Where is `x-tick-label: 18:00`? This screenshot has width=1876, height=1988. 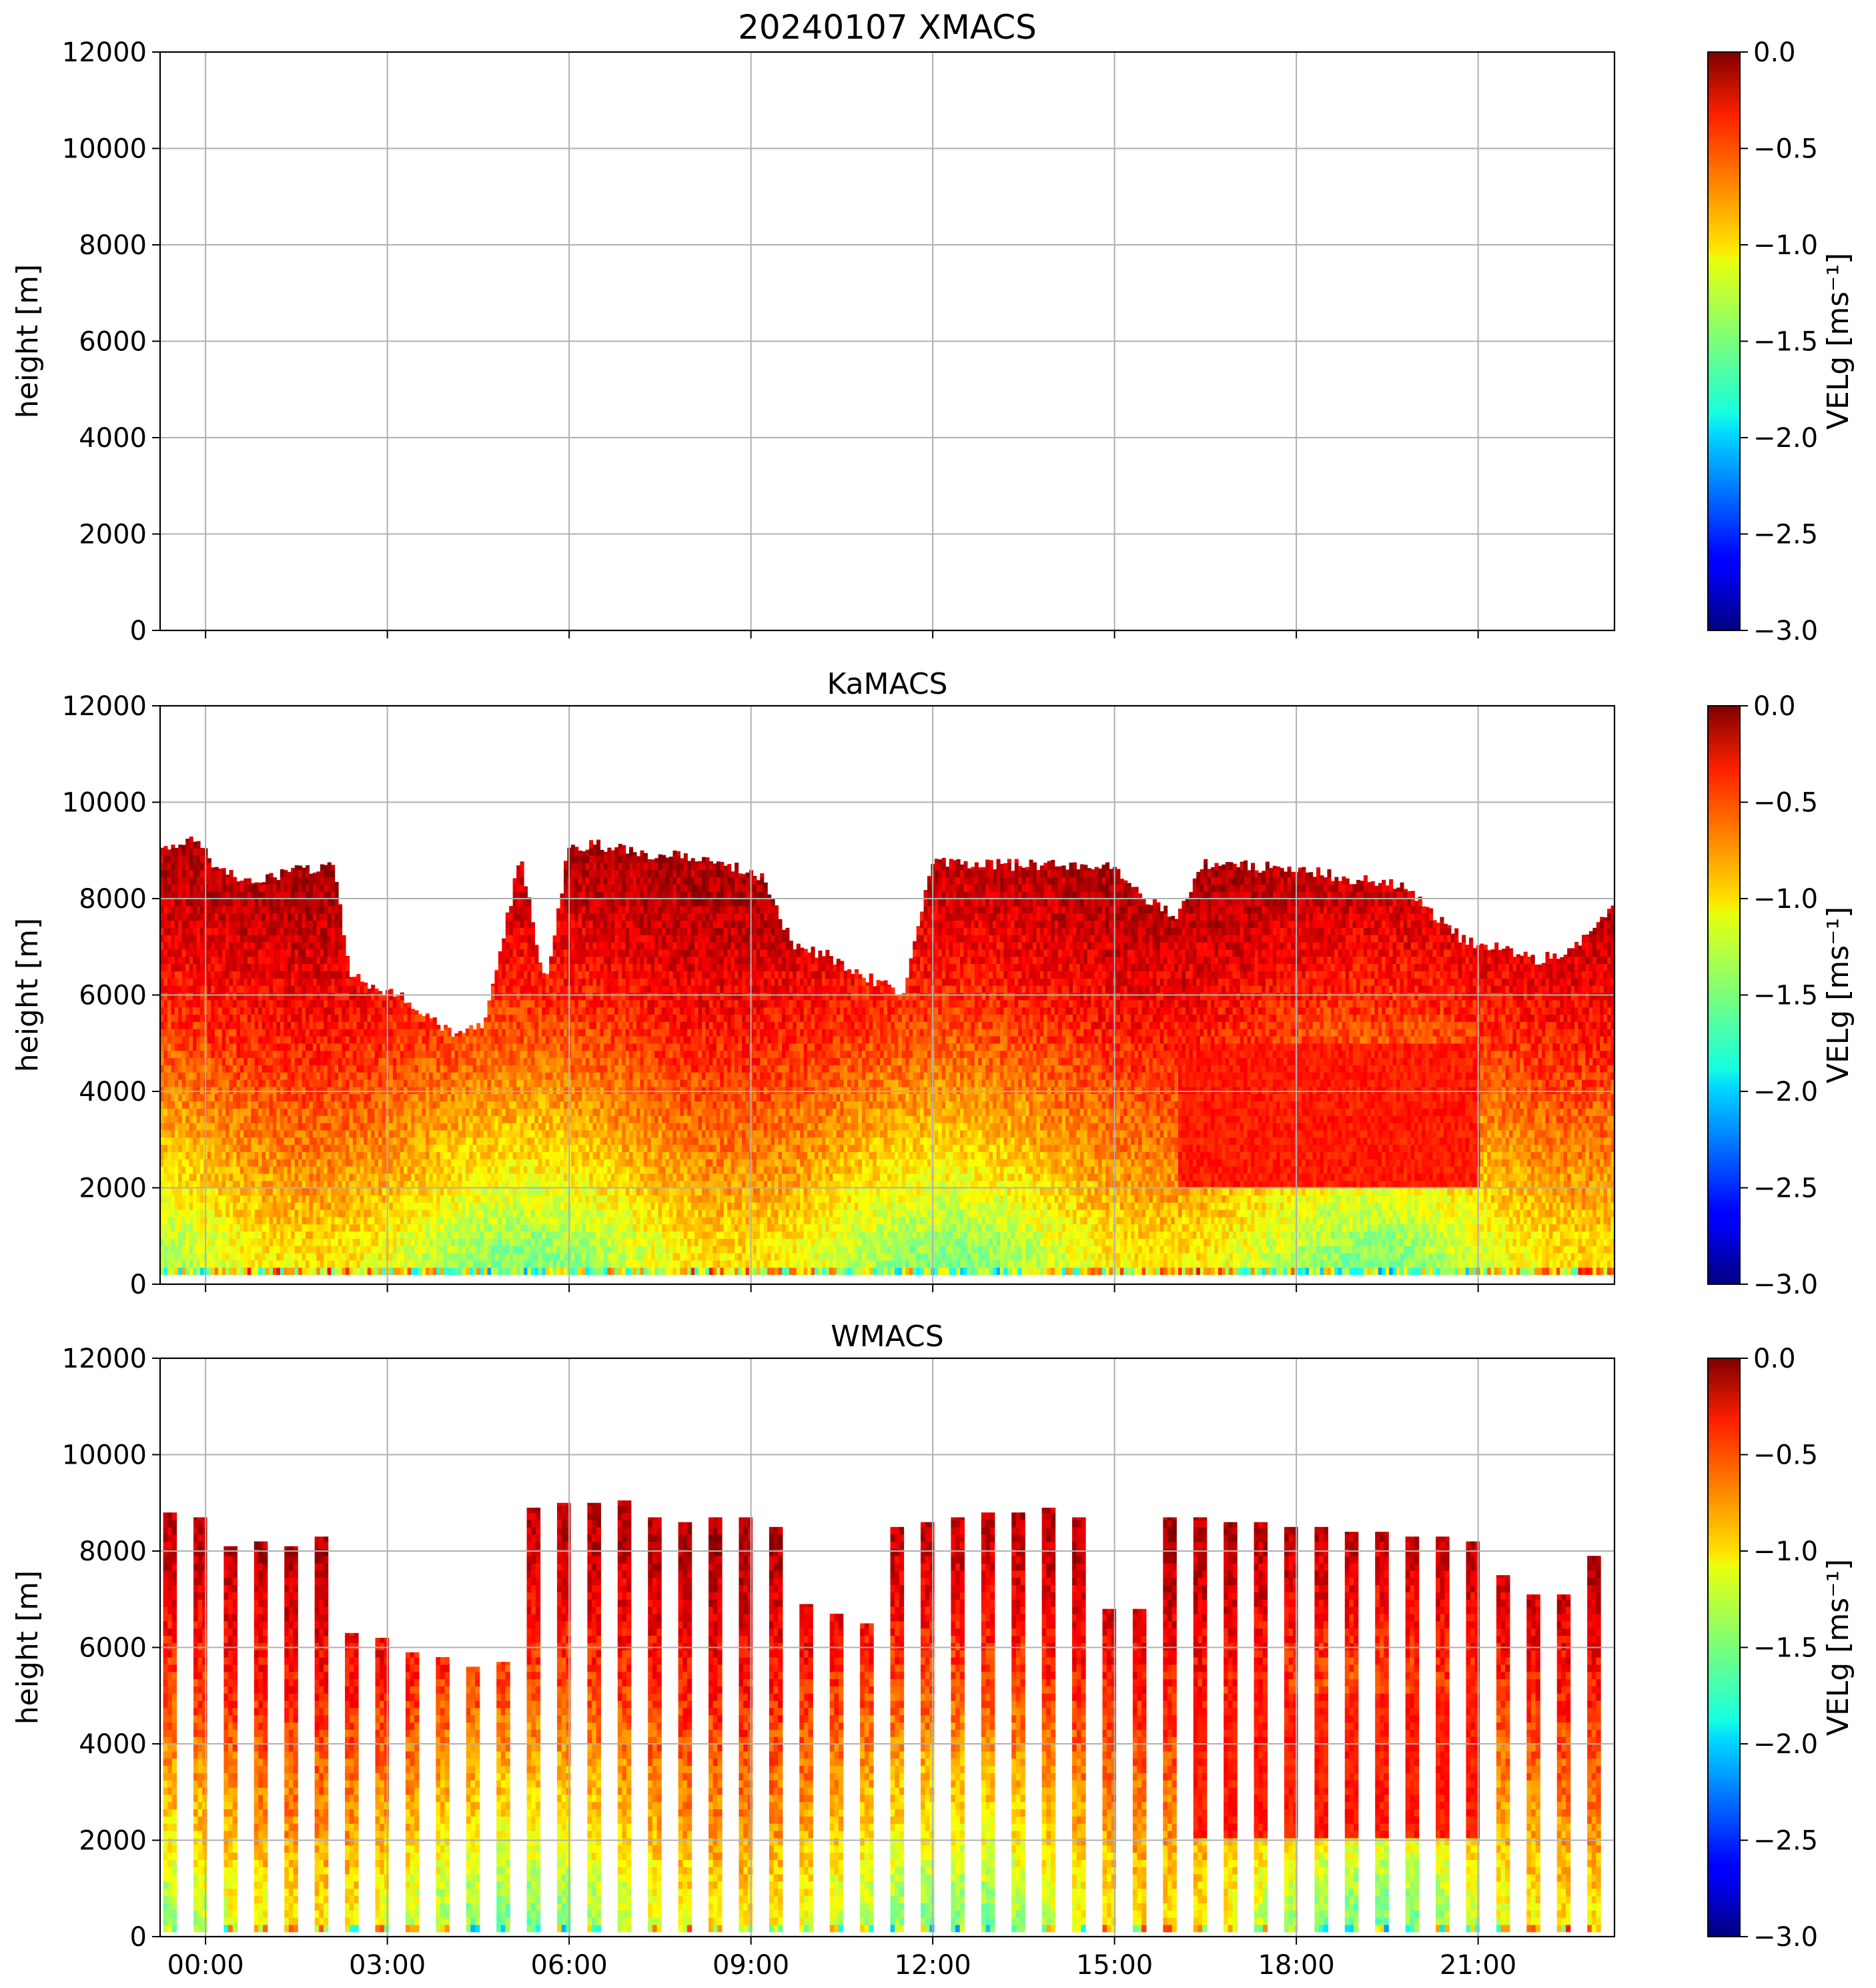 x-tick-label: 18:00 is located at coordinates (1296, 1965).